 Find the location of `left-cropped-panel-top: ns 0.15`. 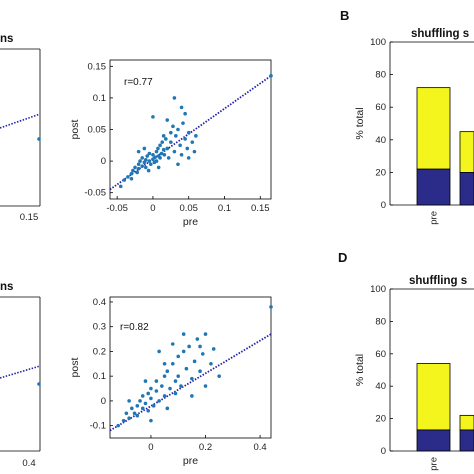

left-cropped-panel-top: ns 0.15 is located at coordinates (20, 128).